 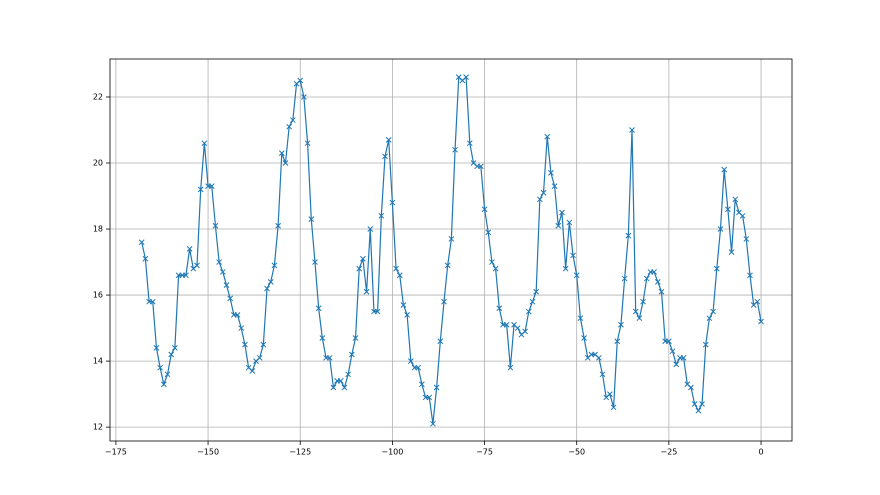 I want to click on y-tick-label: 20, so click(x=98, y=163).